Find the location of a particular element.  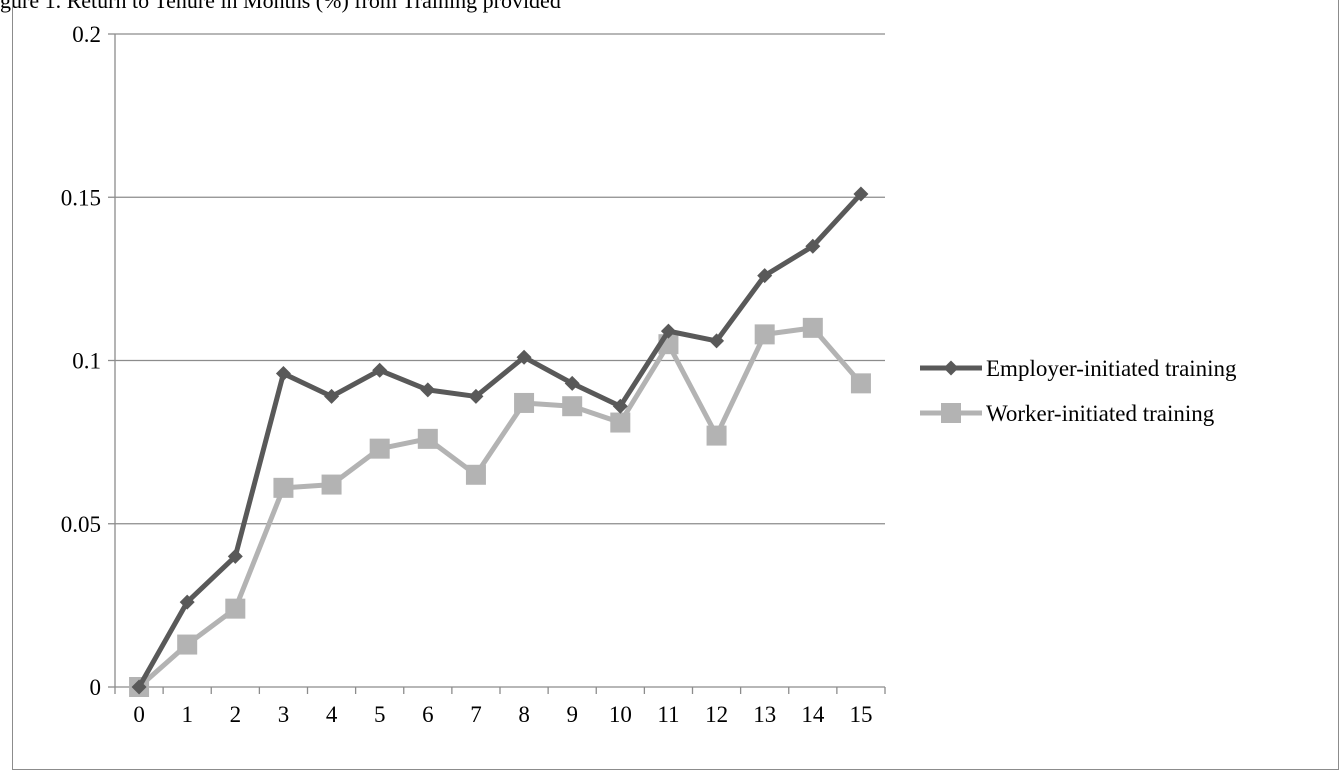

y-tick-label: 0.1 is located at coordinates (86, 361).